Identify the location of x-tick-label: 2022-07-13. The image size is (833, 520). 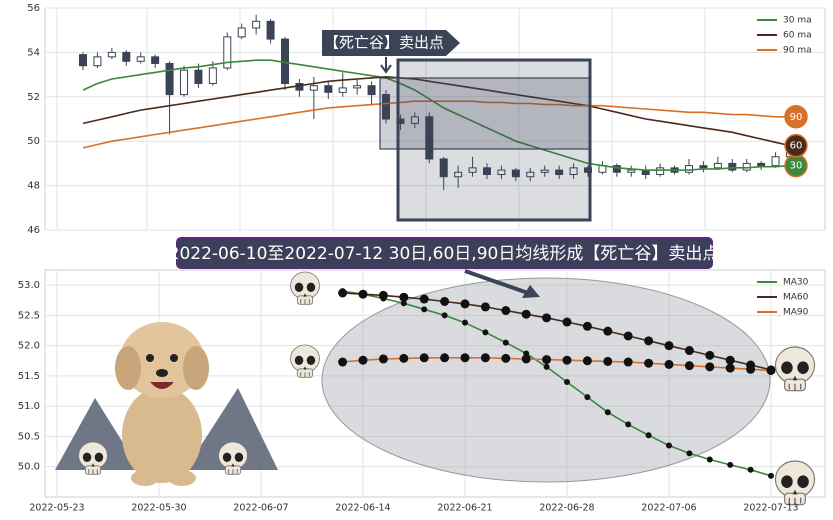
(770, 508).